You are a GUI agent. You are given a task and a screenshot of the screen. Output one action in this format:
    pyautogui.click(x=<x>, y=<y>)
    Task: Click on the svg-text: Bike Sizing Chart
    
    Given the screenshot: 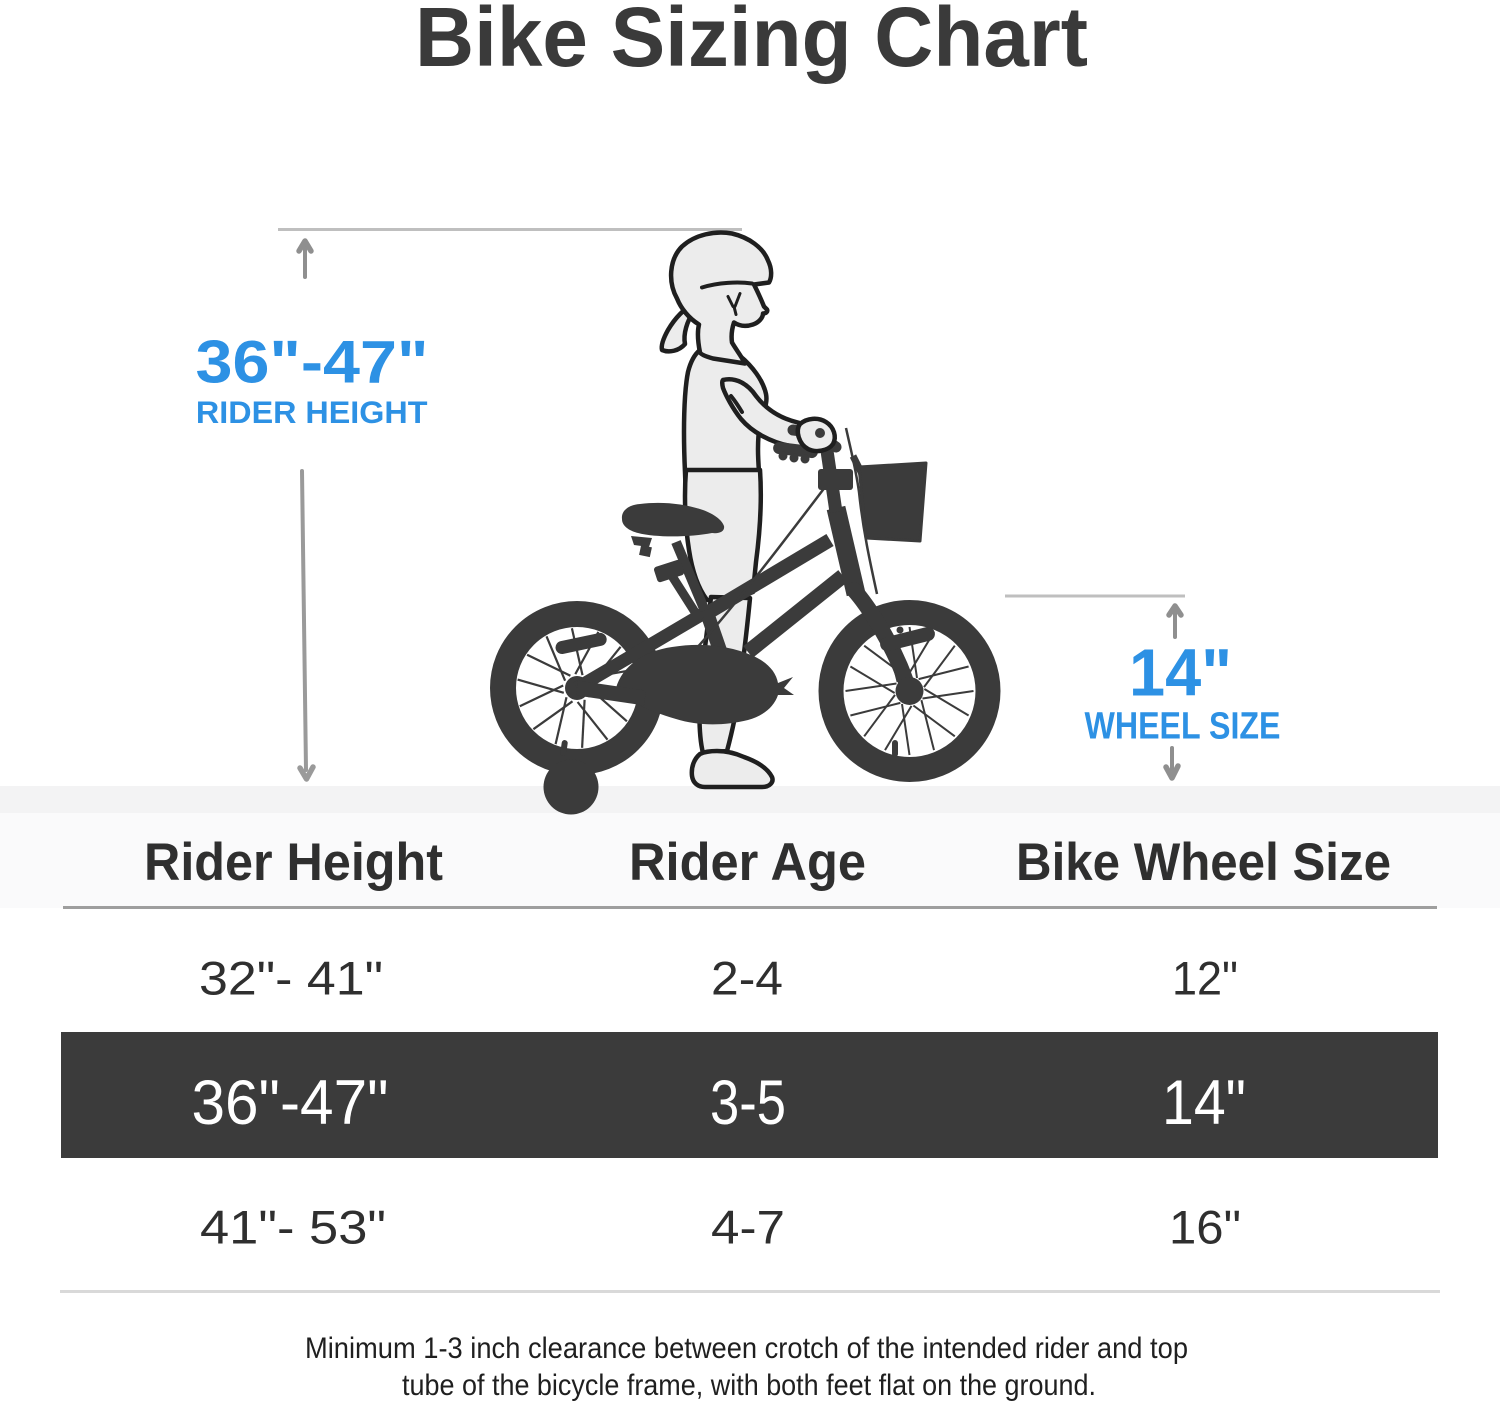 What is the action you would take?
    pyautogui.click(x=751, y=42)
    